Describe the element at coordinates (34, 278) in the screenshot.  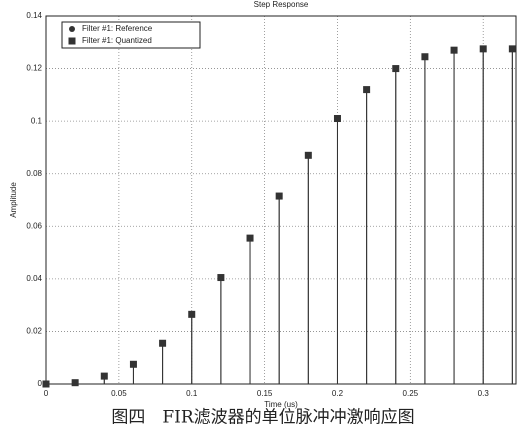
I see `y-tick-label: 0.04` at that location.